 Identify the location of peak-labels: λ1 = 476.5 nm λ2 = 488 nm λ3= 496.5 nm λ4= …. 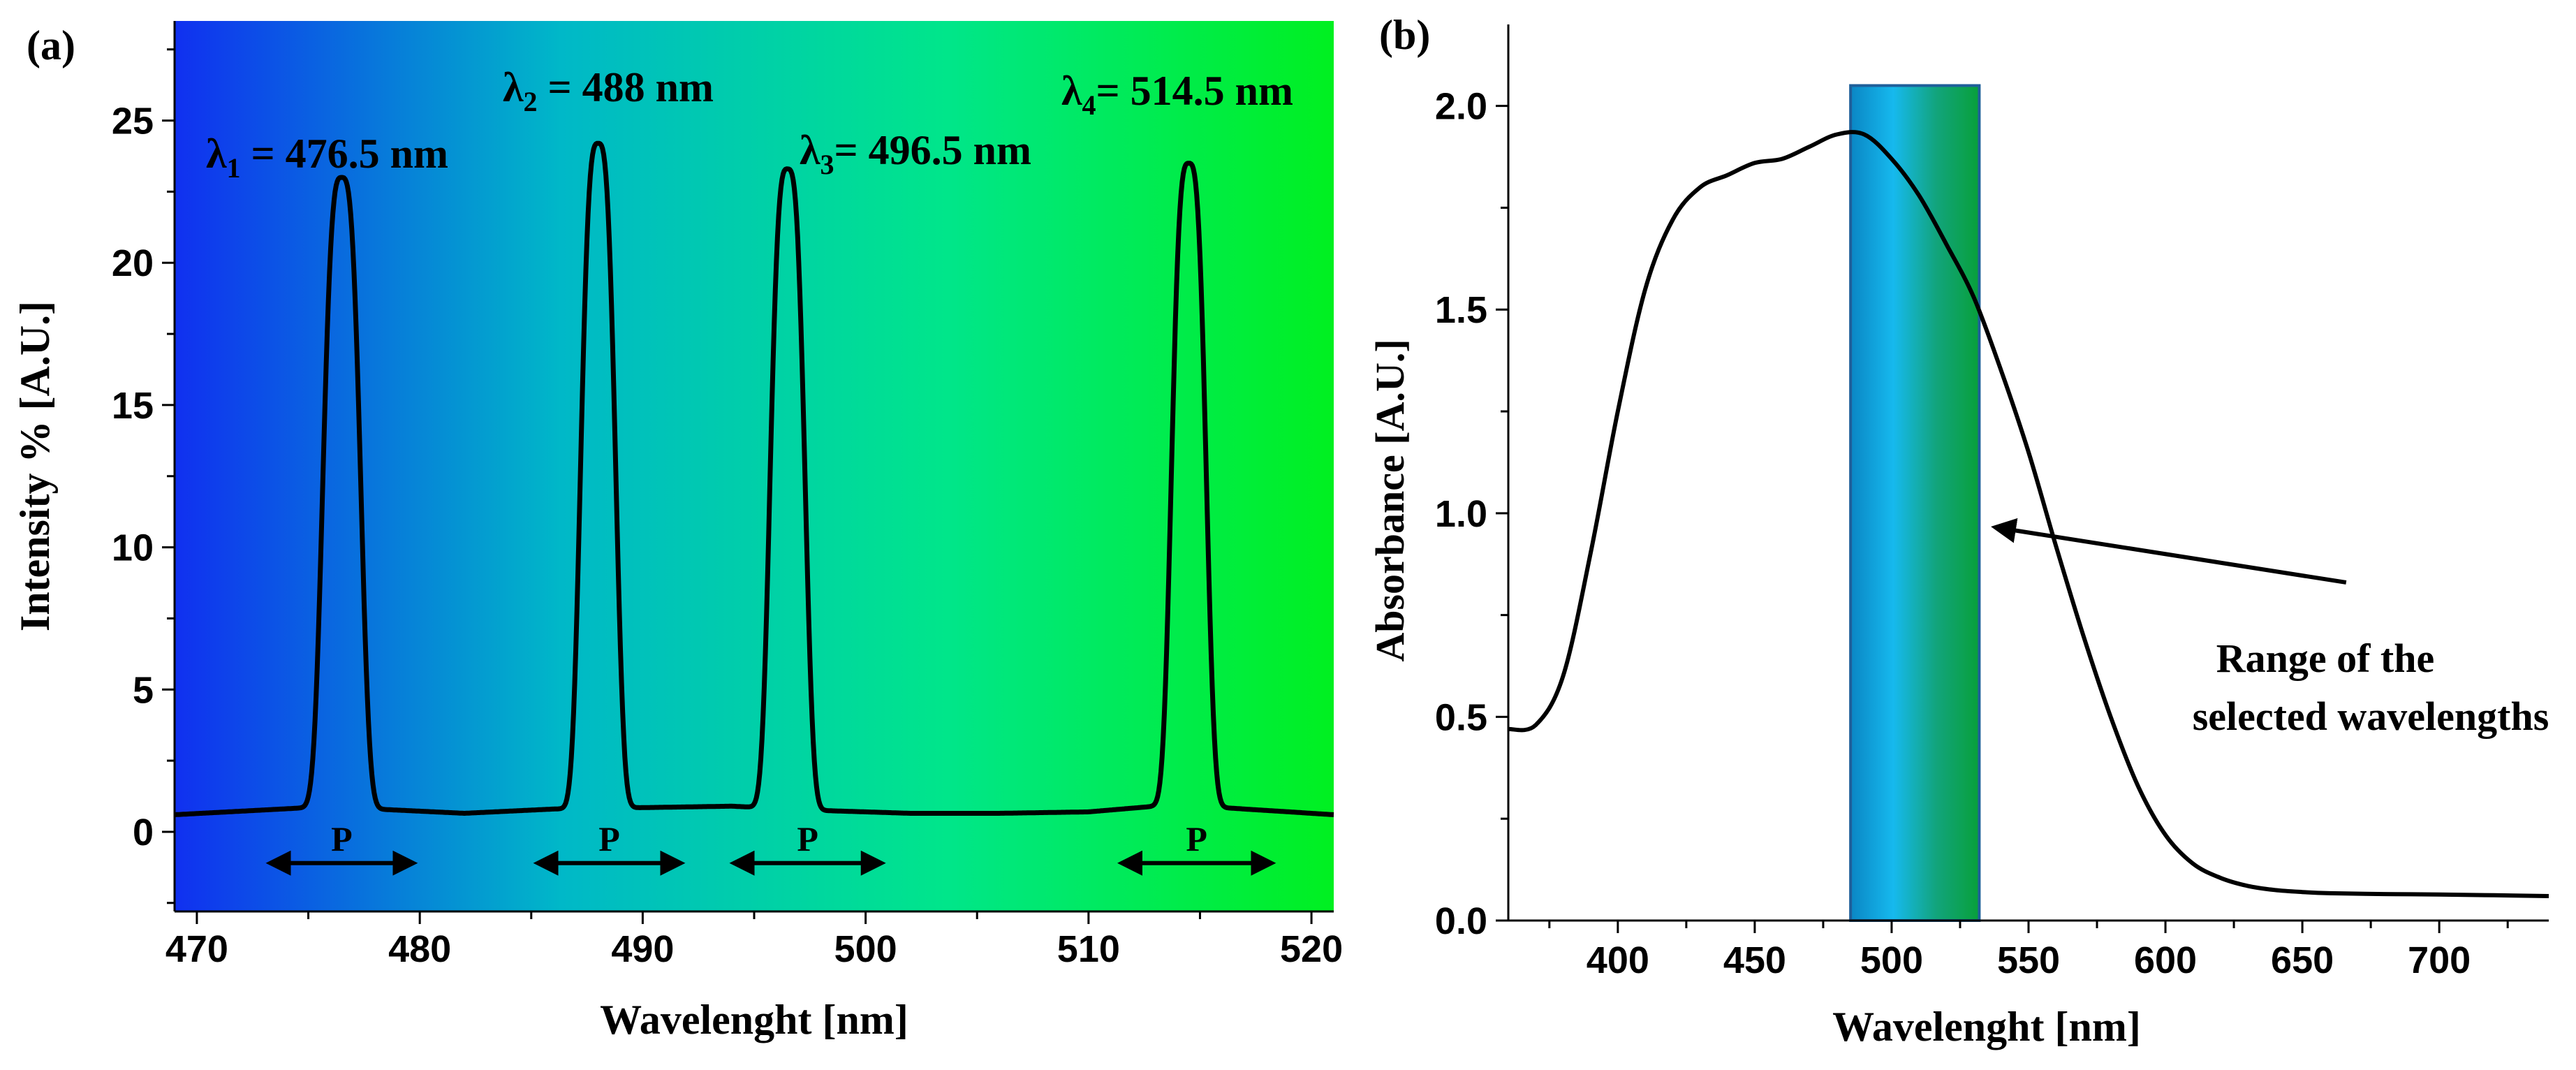
(749, 124).